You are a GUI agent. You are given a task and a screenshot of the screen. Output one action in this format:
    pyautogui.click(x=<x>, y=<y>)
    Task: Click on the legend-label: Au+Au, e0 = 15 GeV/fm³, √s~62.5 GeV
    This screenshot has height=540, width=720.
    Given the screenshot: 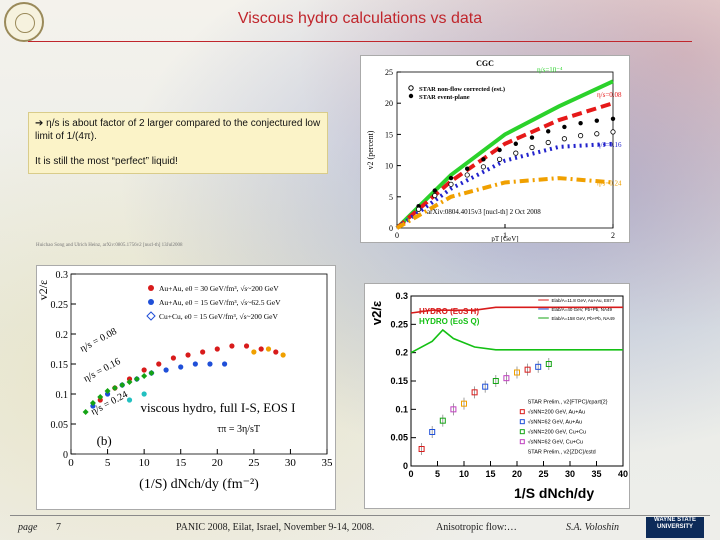 What is the action you would take?
    pyautogui.click(x=220, y=302)
    